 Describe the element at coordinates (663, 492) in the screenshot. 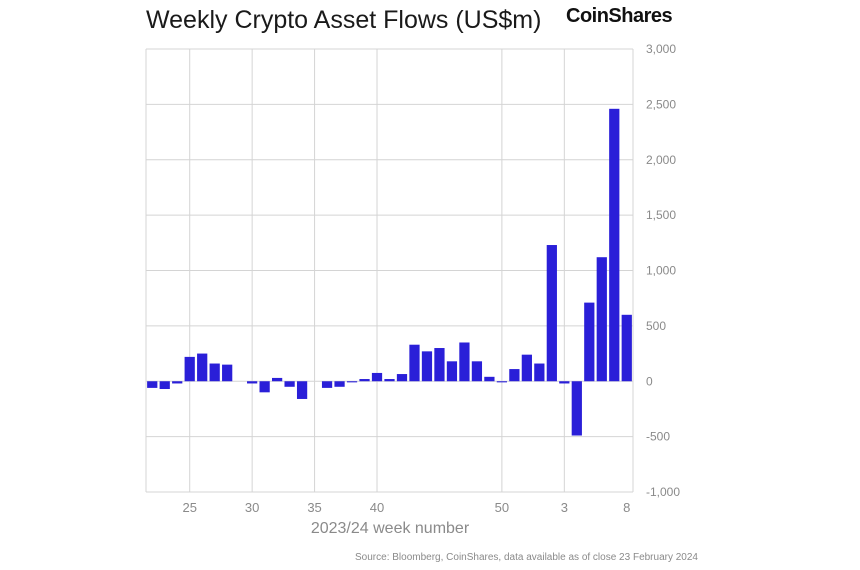

I see `y-tick-label: -1,000` at that location.